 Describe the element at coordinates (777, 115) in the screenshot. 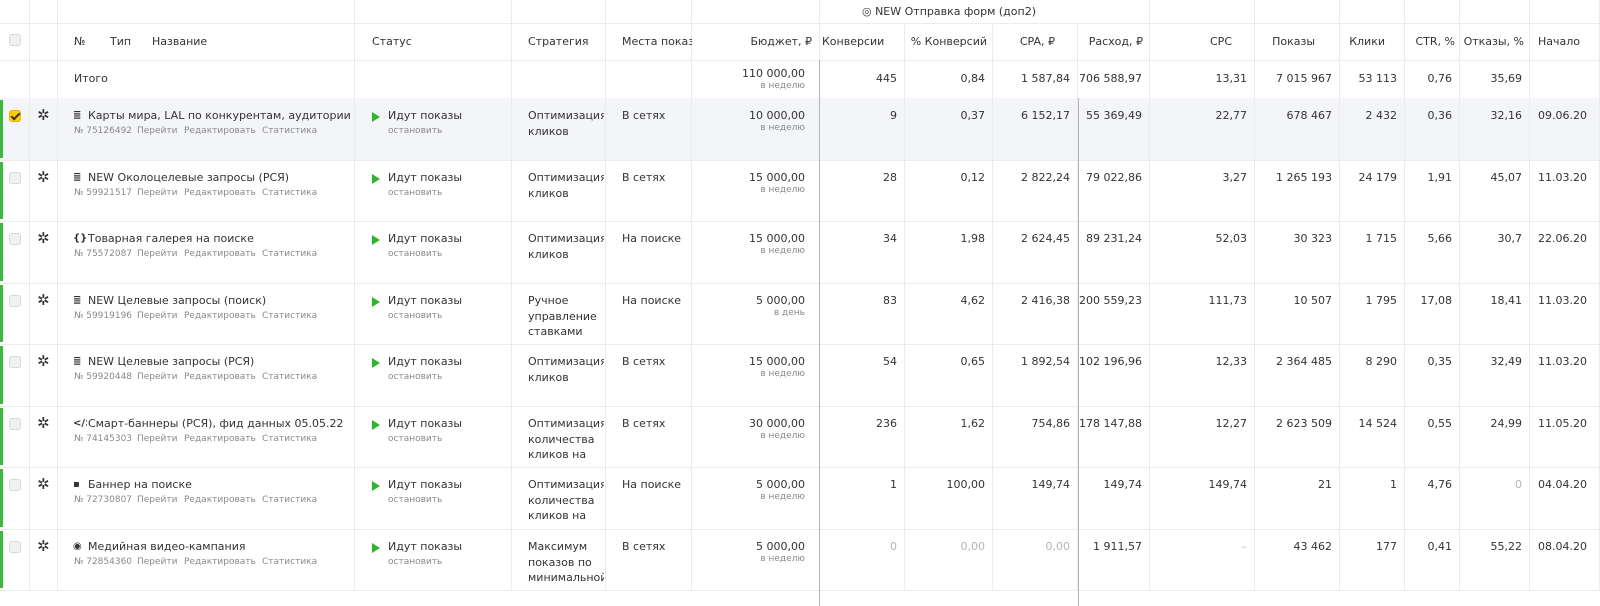

I see `budget-amount: 10 000,00` at that location.